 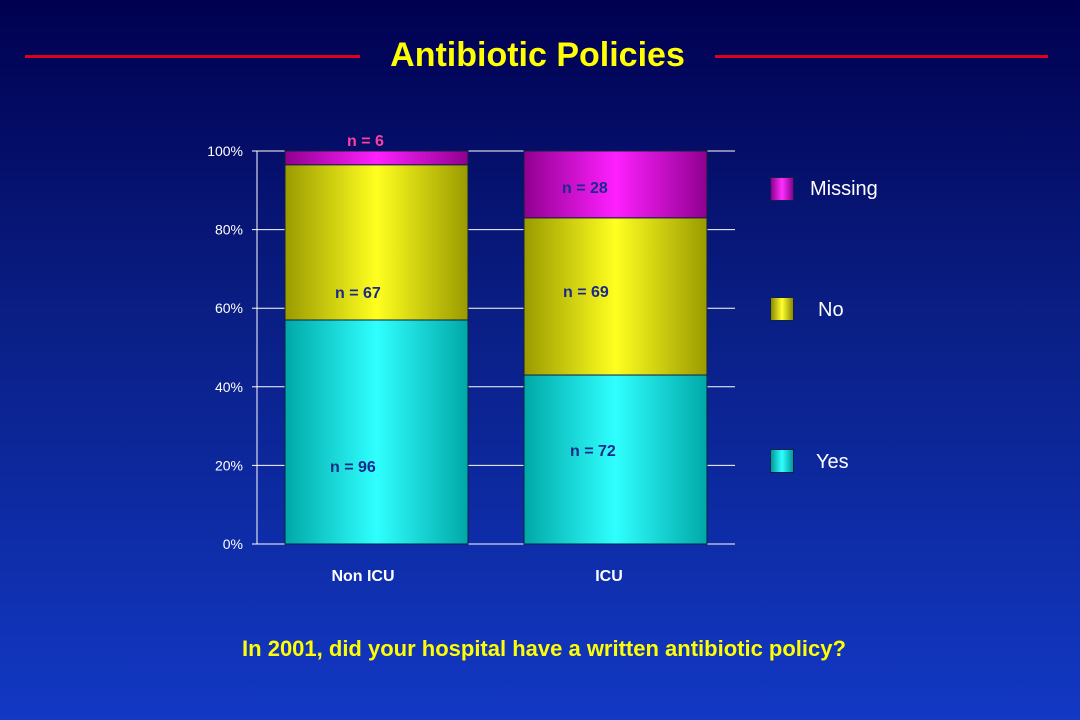 What do you see at coordinates (831, 310) in the screenshot?
I see `legend-label-no: No` at bounding box center [831, 310].